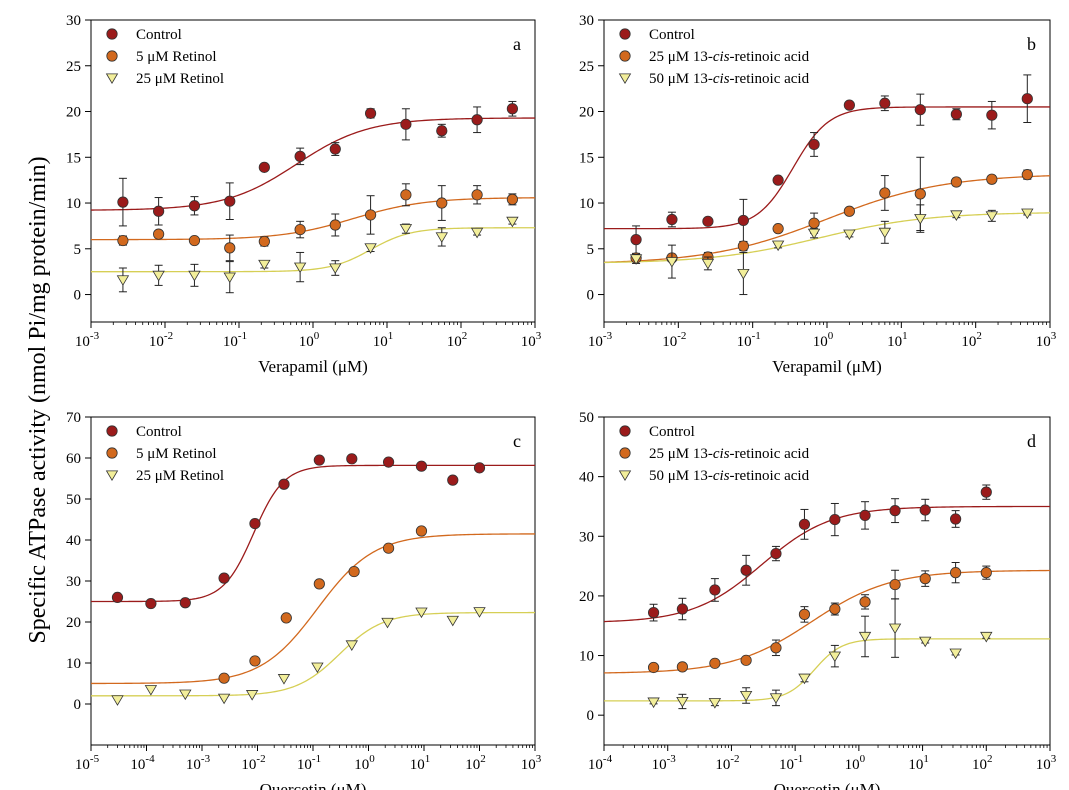 The image size is (1069, 790). I want to click on panel-label: d, so click(1031, 441).